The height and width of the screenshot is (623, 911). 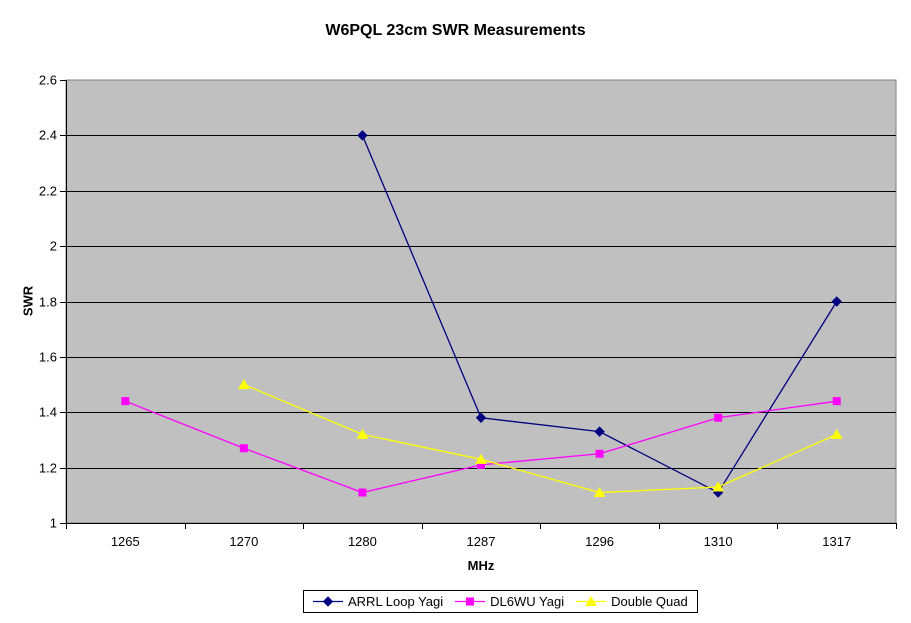 I want to click on x-tick-label: 1280, so click(x=362, y=541).